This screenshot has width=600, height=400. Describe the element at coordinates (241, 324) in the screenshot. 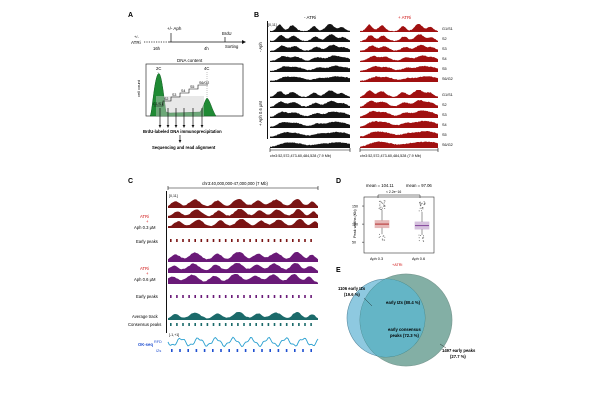

I see `c-peaks-consensus` at that location.